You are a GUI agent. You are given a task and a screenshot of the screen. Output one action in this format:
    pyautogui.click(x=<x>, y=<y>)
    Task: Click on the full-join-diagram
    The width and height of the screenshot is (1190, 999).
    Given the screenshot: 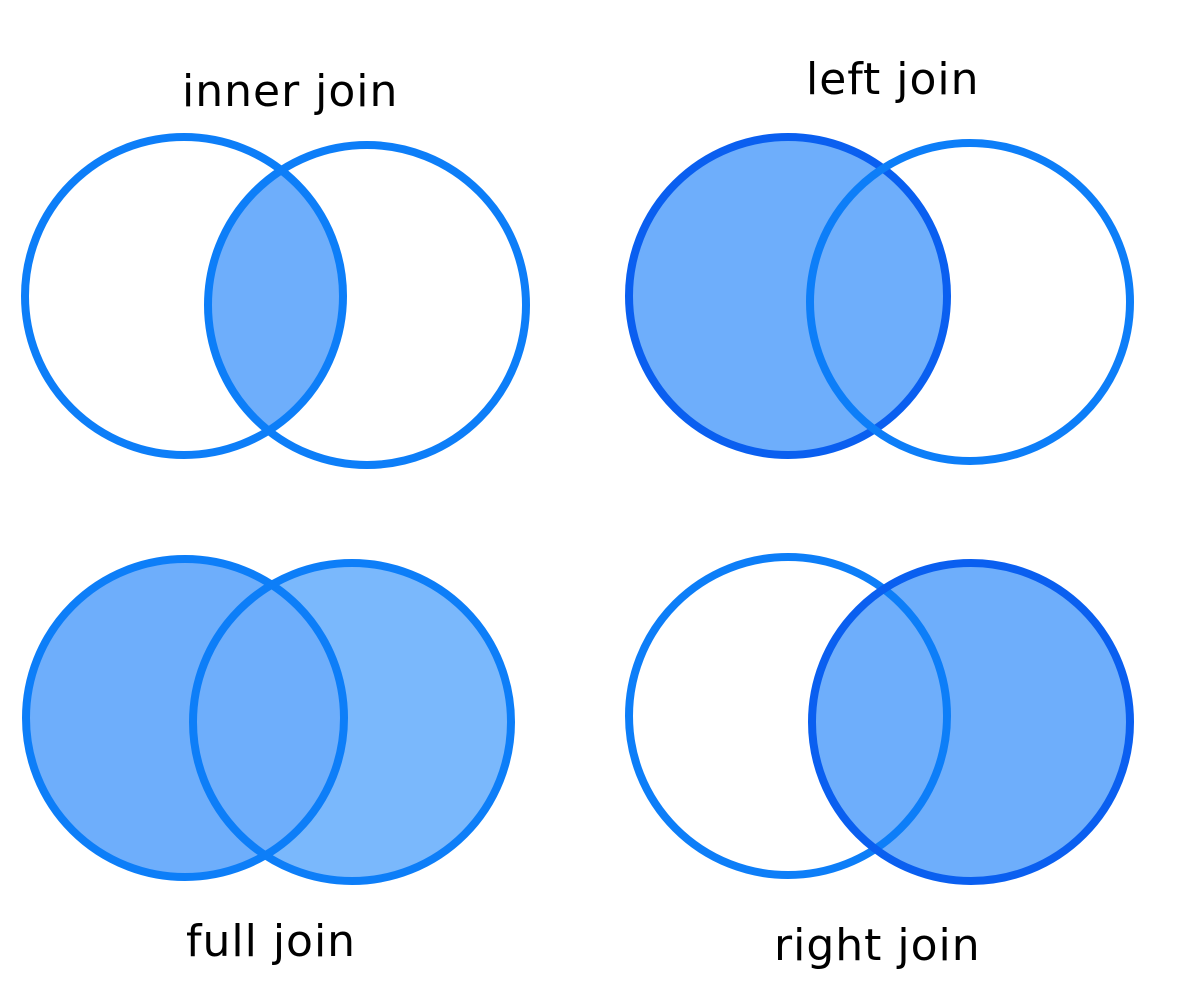 What is the action you would take?
    pyautogui.click(x=268, y=720)
    